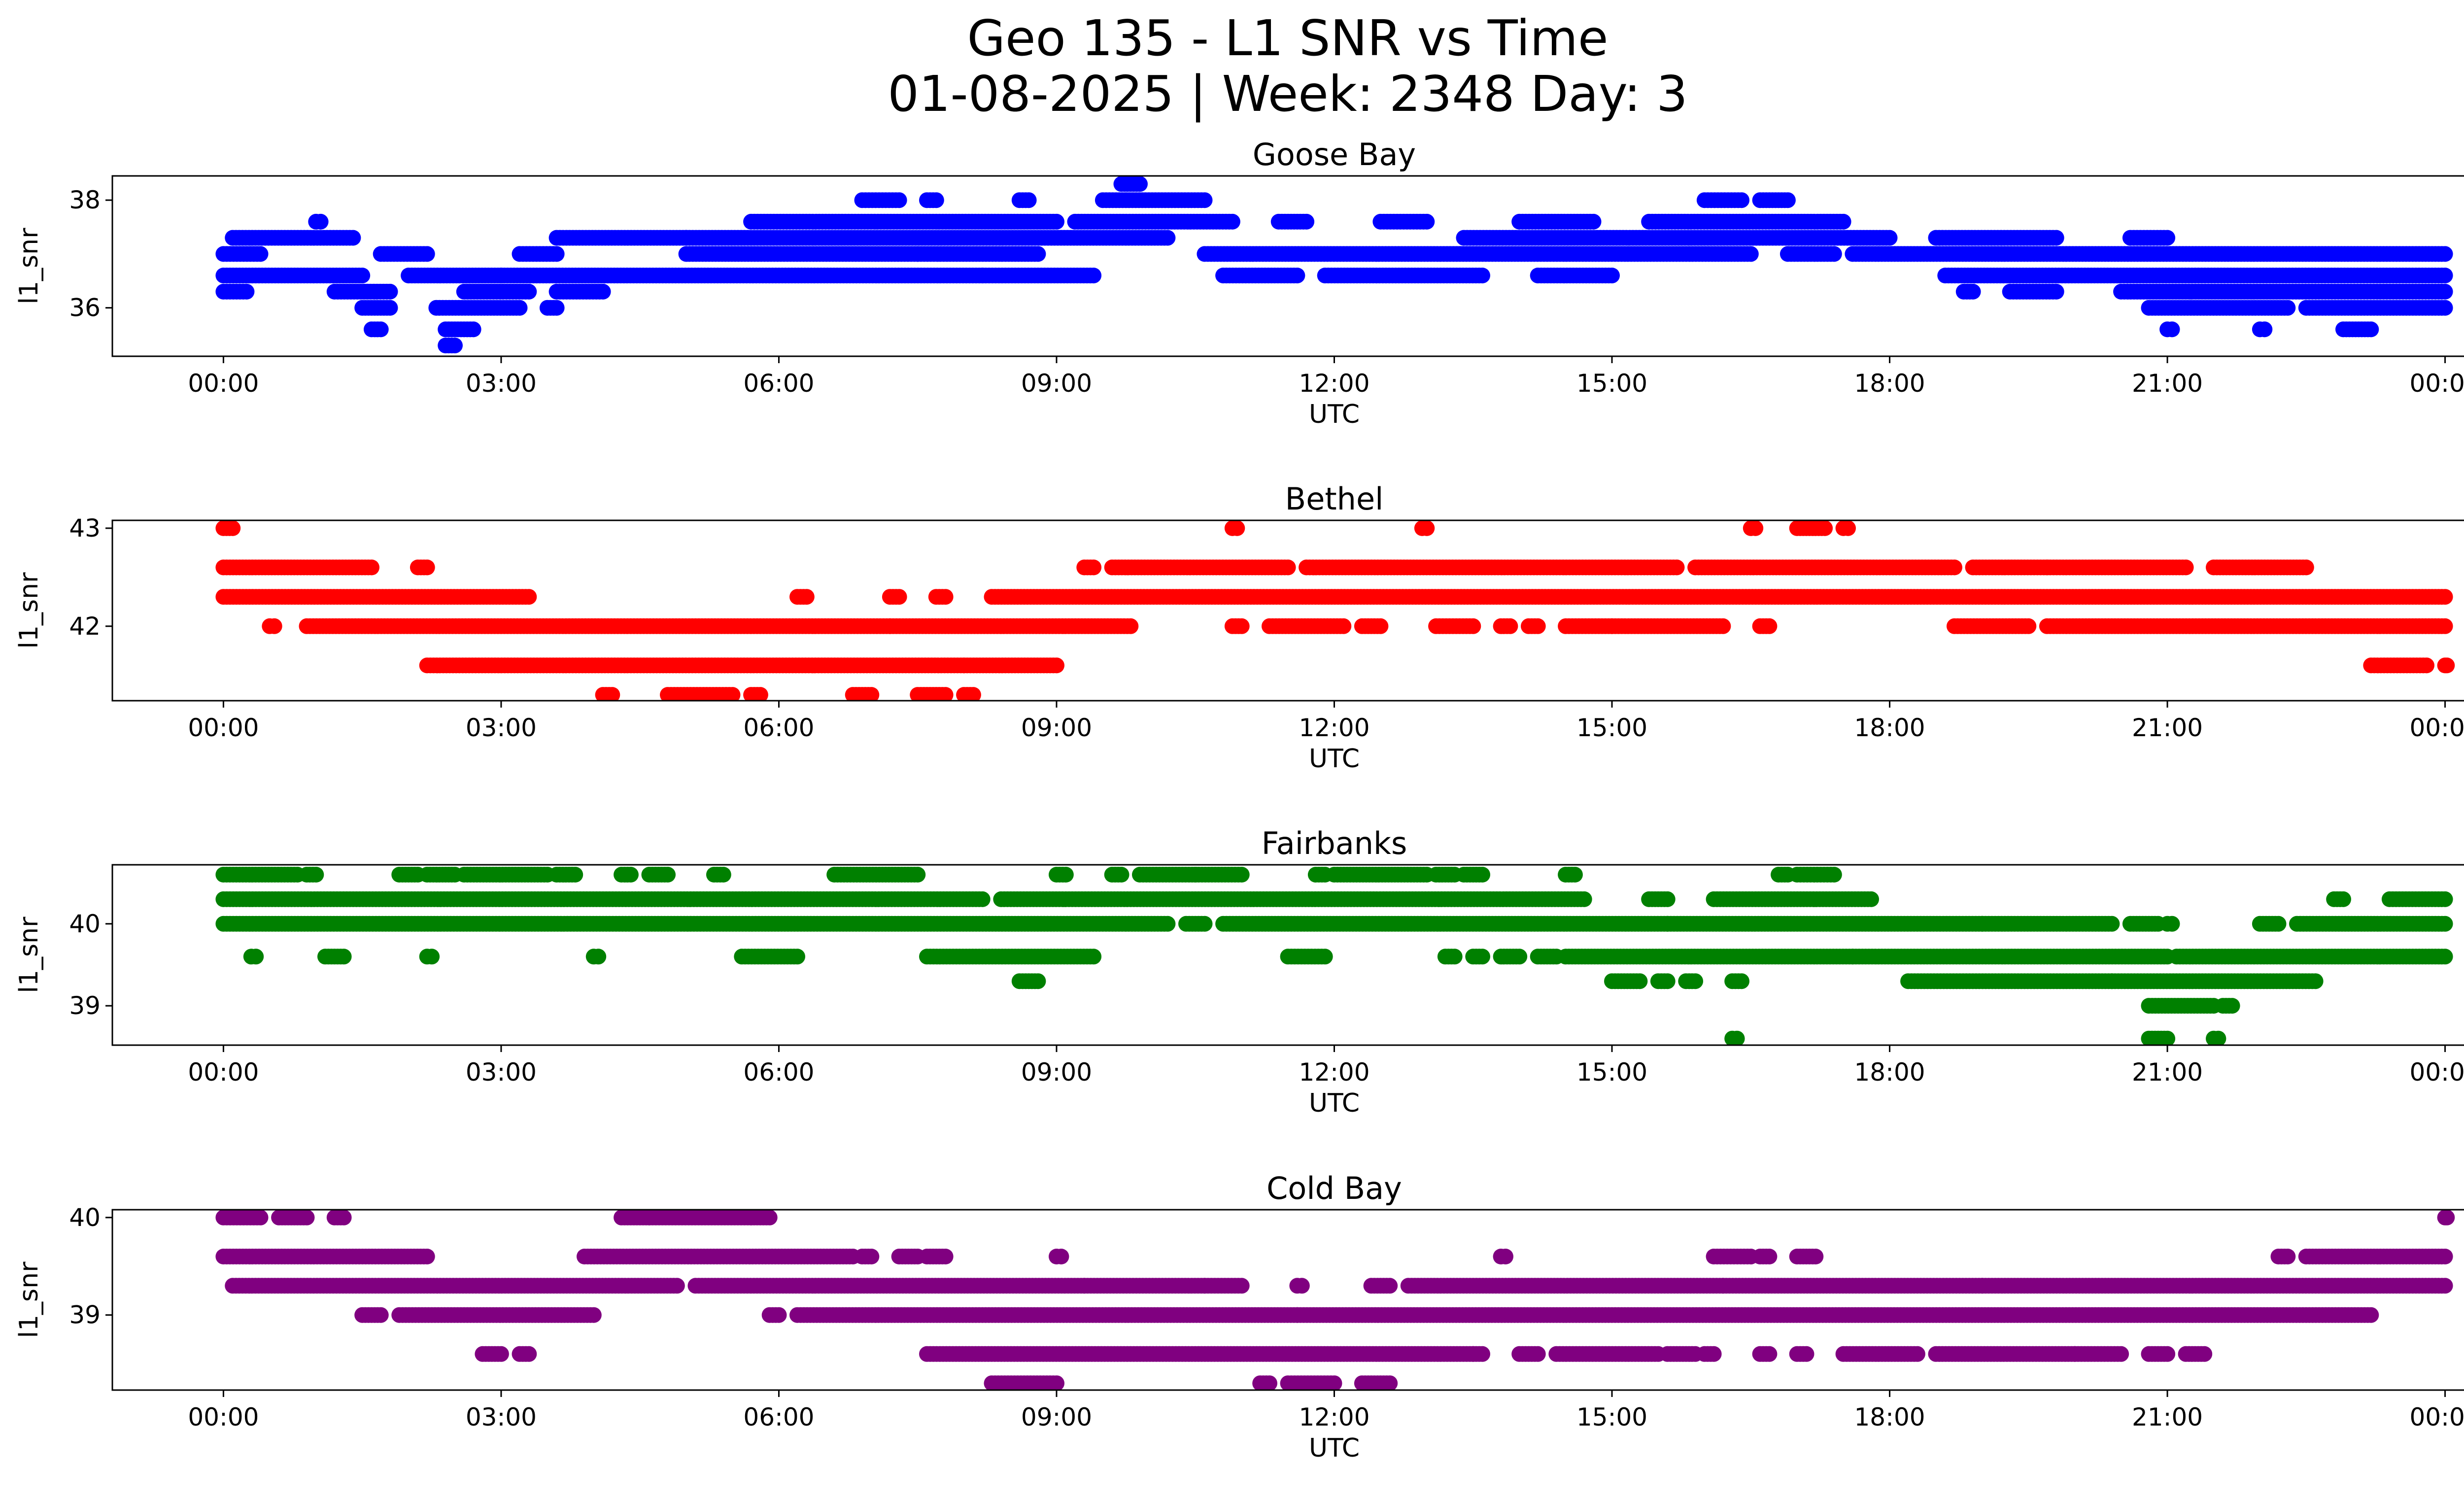 This screenshot has width=2464, height=1497. I want to click on subplot-title: Fairbanks, so click(1334, 843).